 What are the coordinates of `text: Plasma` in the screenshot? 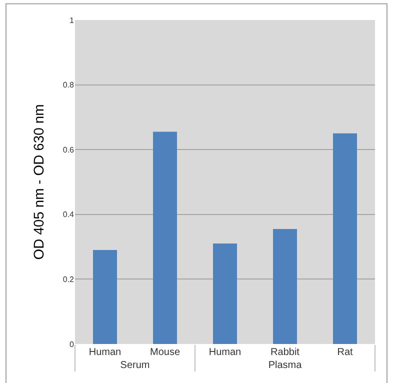 It's located at (285, 365).